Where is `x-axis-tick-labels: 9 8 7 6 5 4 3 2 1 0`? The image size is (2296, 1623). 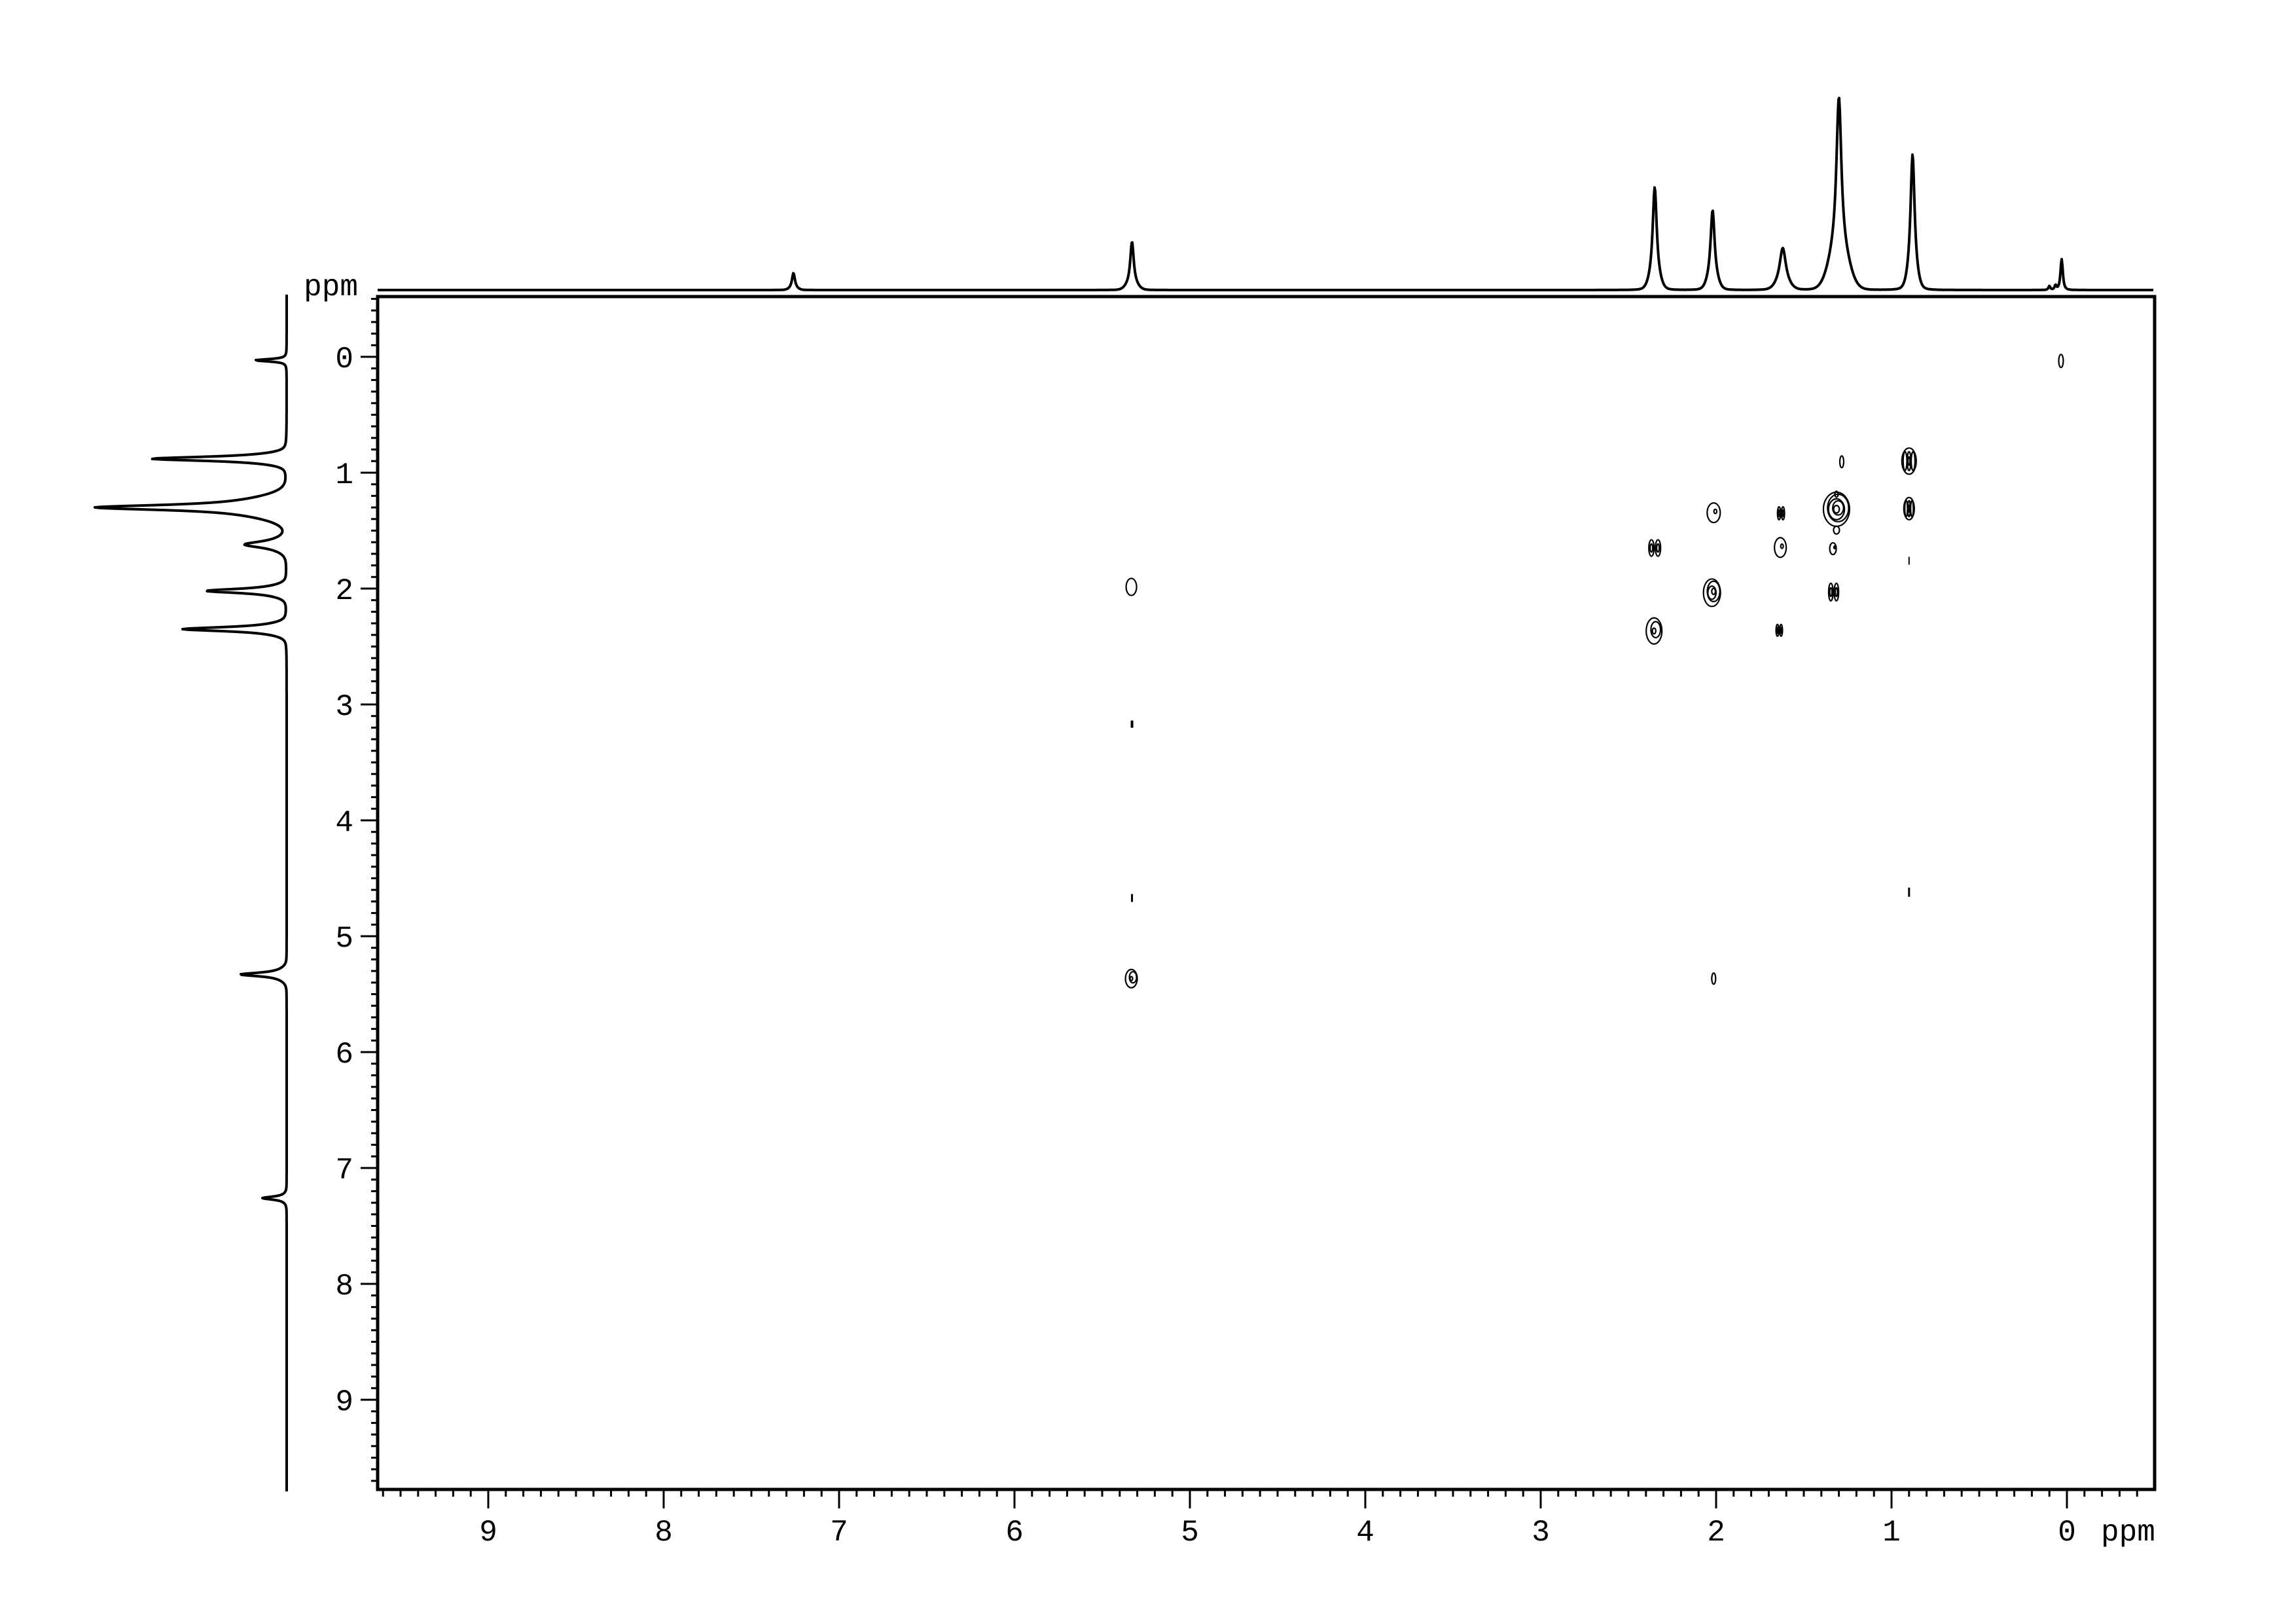 x-axis-tick-labels: 9 8 7 6 5 4 3 2 1 0 is located at coordinates (1277, 1533).